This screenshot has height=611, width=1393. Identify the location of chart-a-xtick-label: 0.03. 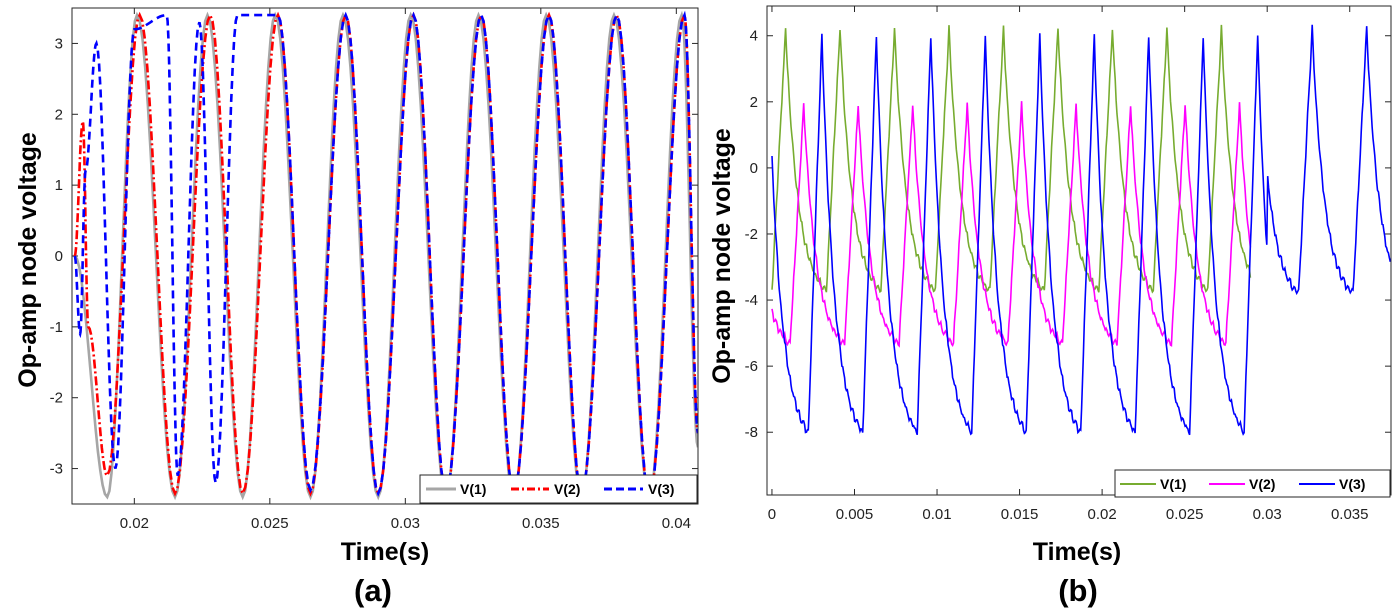
(405, 523).